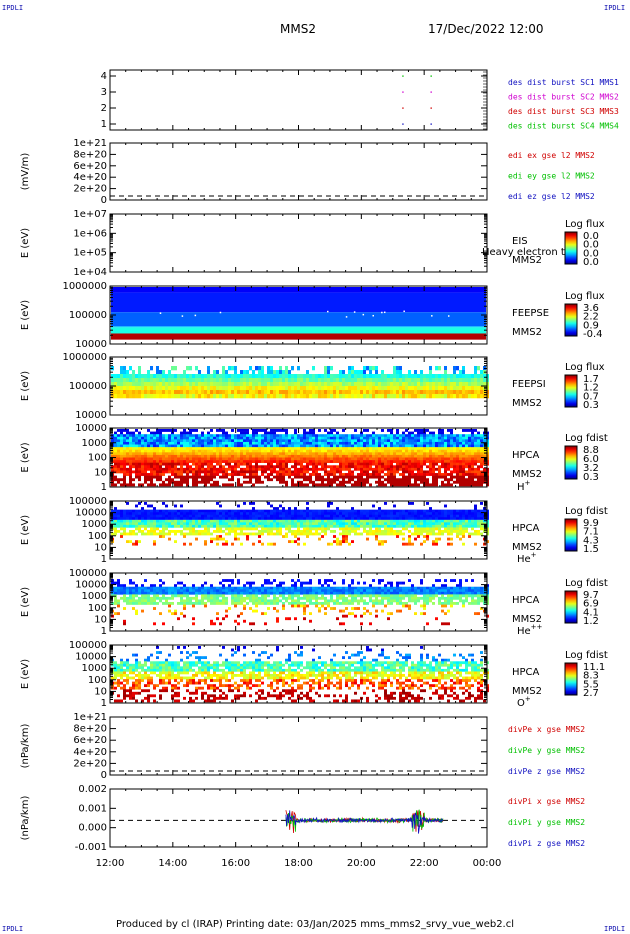 This screenshot has width=630, height=934. Describe the element at coordinates (529, 384) in the screenshot. I see `instrument-label: FEEPSI` at that location.